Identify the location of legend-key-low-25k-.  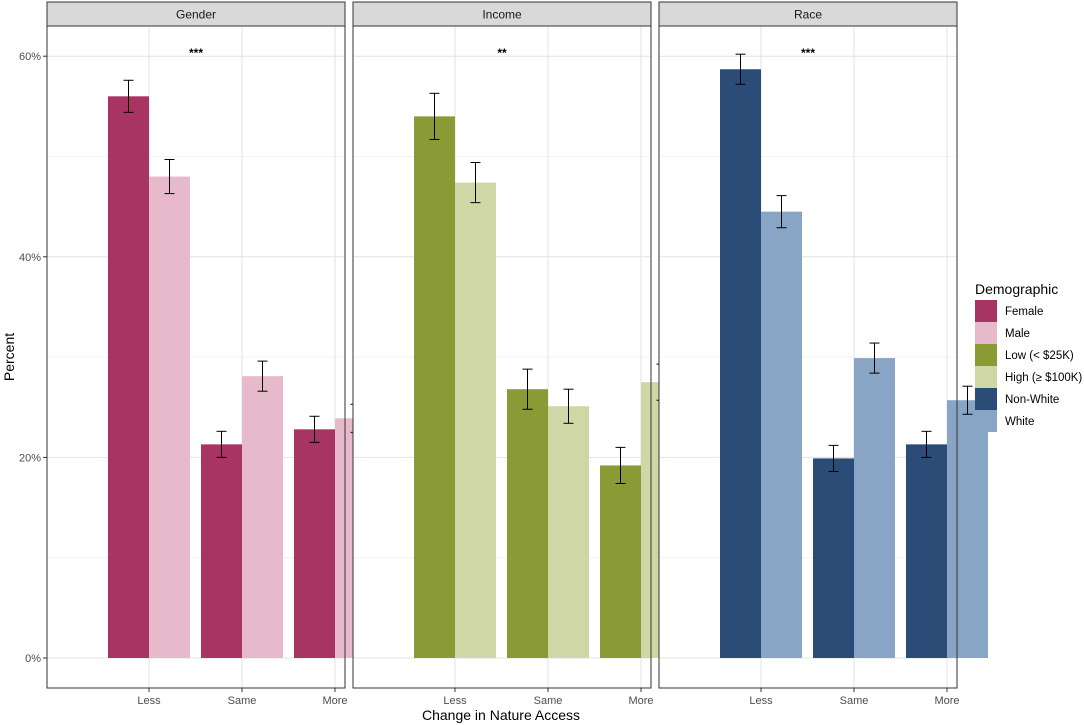
(986, 355).